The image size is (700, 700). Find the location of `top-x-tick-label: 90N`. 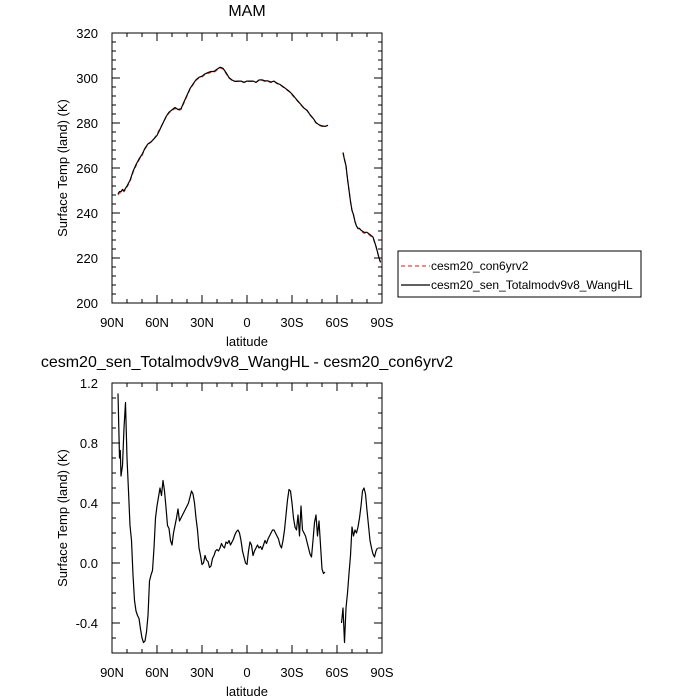

top-x-tick-label: 90N is located at coordinates (112, 322).